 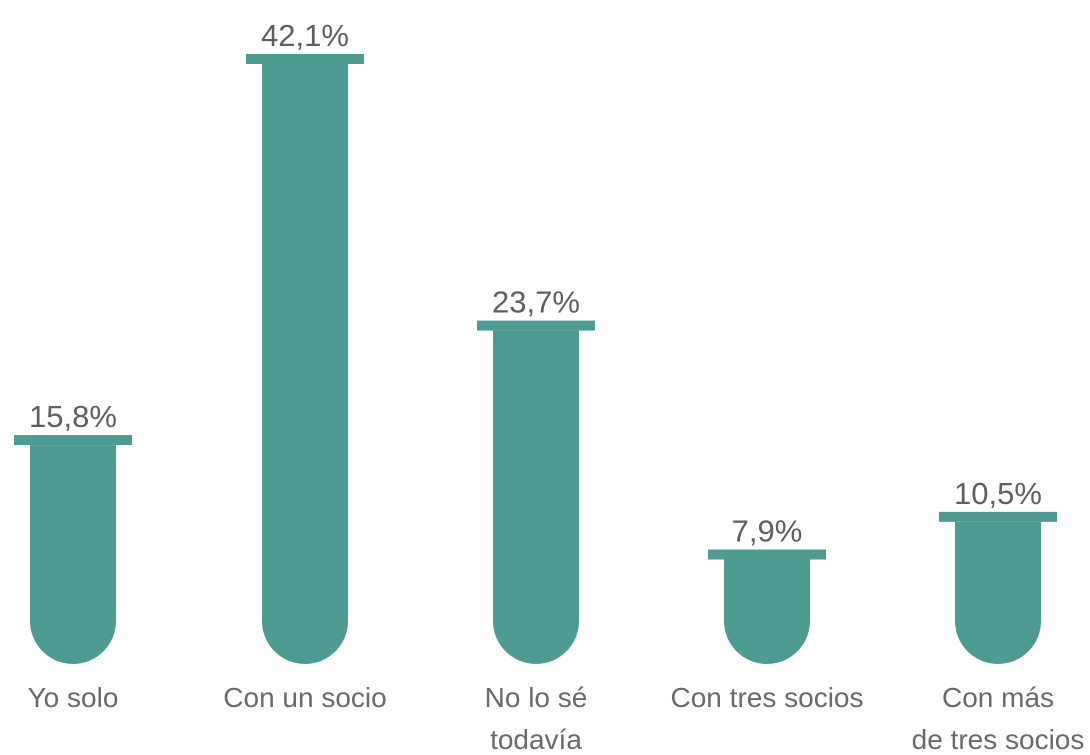 I want to click on category-label-3-line-2: todavía, so click(x=536, y=739).